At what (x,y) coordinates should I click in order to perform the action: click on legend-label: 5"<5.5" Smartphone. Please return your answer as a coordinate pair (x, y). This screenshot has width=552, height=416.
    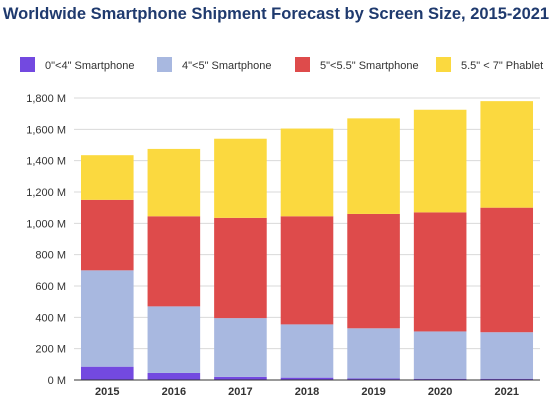
    Looking at the image, I should click on (369, 66).